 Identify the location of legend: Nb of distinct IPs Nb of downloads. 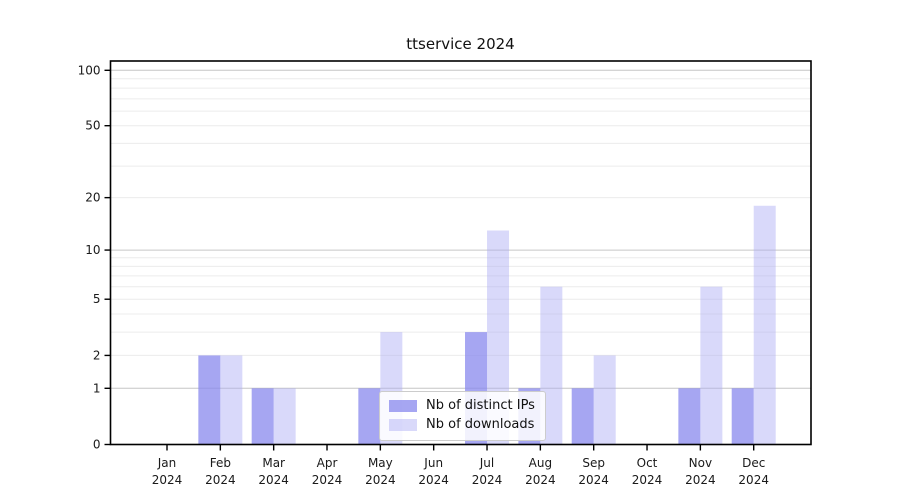
(462, 416).